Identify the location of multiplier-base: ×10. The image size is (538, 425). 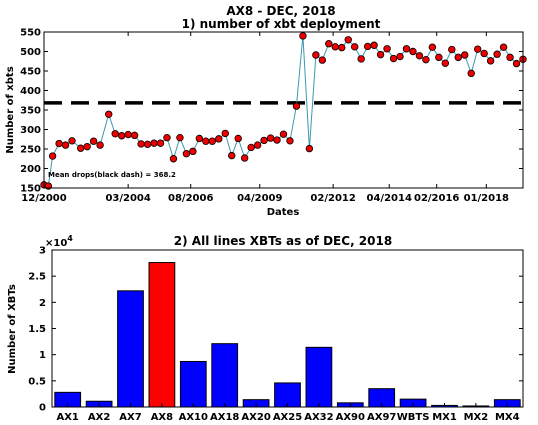
(56, 243).